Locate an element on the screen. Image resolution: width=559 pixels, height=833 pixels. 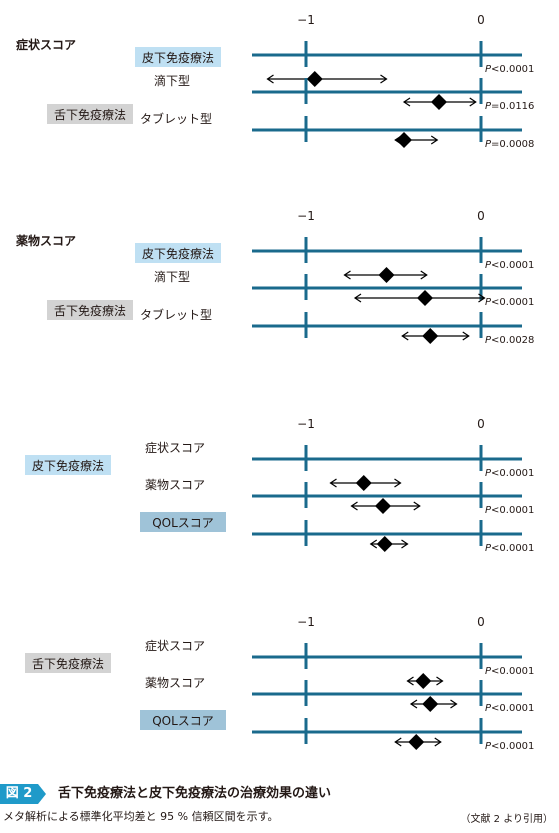
figure-title-bar: 図 2 舌下免疫療法と皮下免疫療法の治療効果の違い is located at coordinates (279, 795).